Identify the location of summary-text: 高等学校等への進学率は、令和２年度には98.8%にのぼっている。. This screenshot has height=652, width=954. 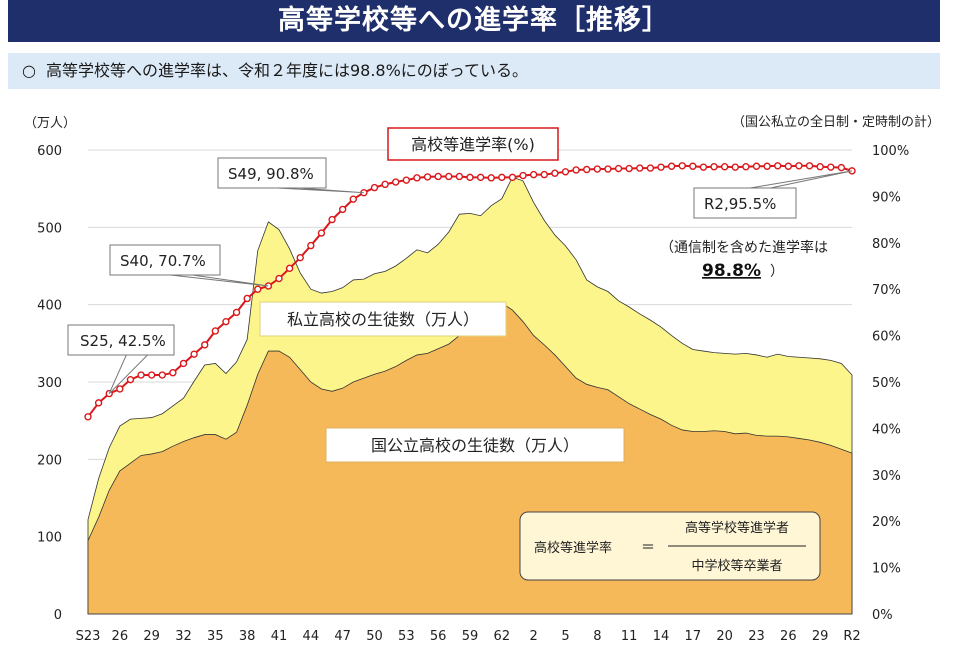
(286, 70).